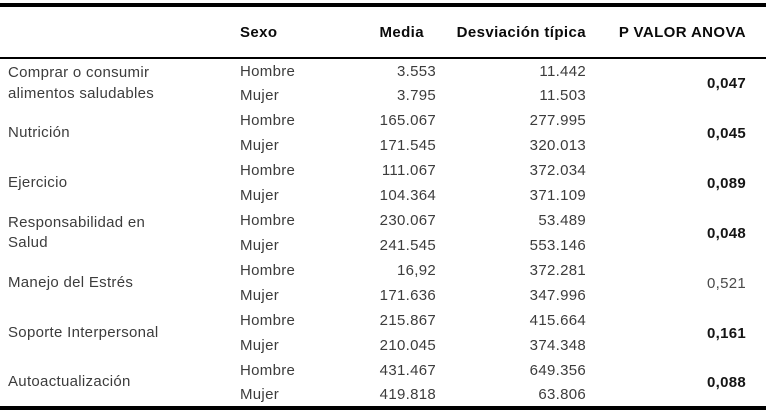  What do you see at coordinates (557, 320) in the screenshot?
I see `desviacion-cell: 415.664` at bounding box center [557, 320].